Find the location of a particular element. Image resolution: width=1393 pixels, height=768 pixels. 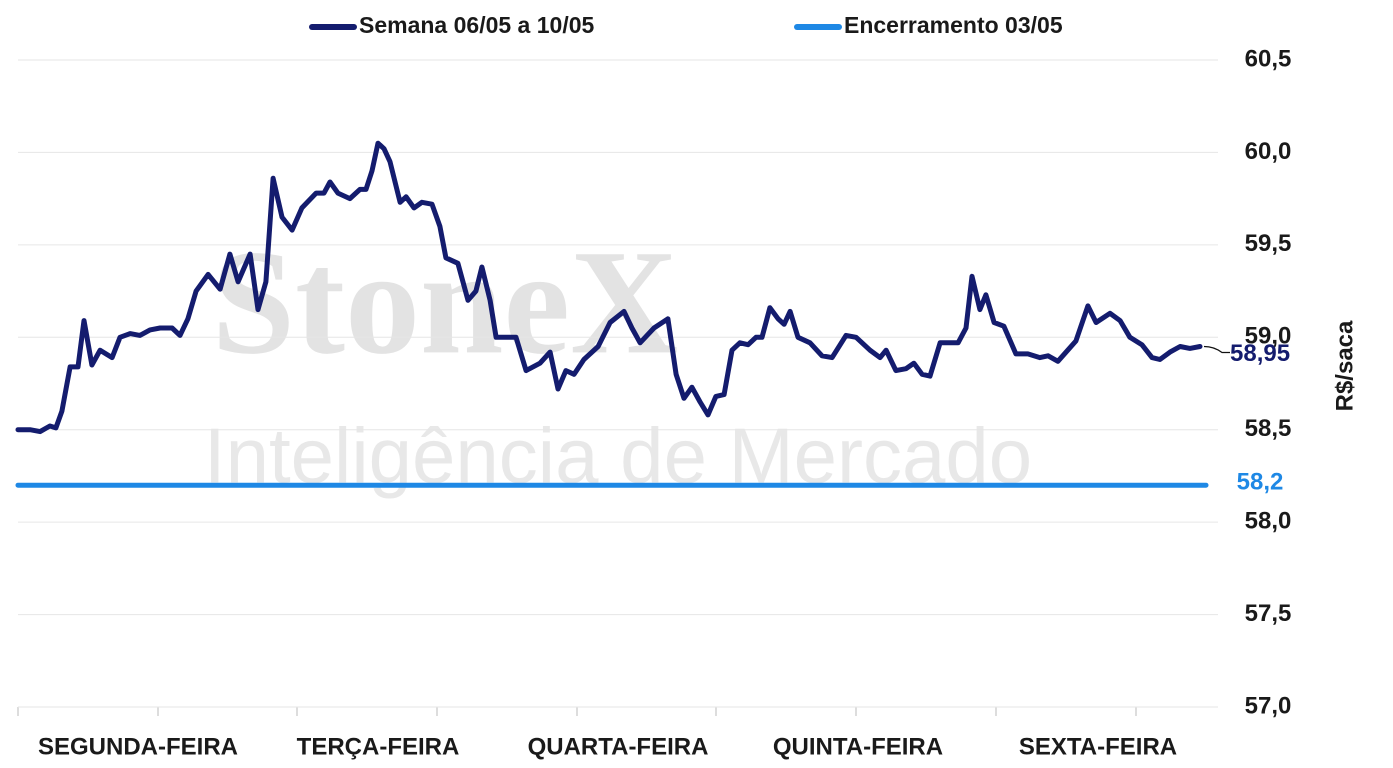

leader-line is located at coordinates (1216, 349).